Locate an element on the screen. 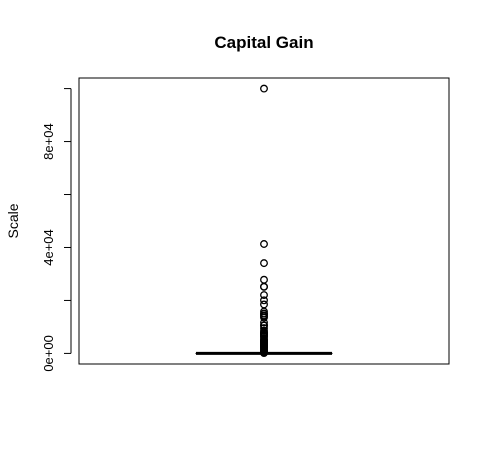 This screenshot has height=462, width=490. y-tick-label: 8e+04 is located at coordinates (48, 141).